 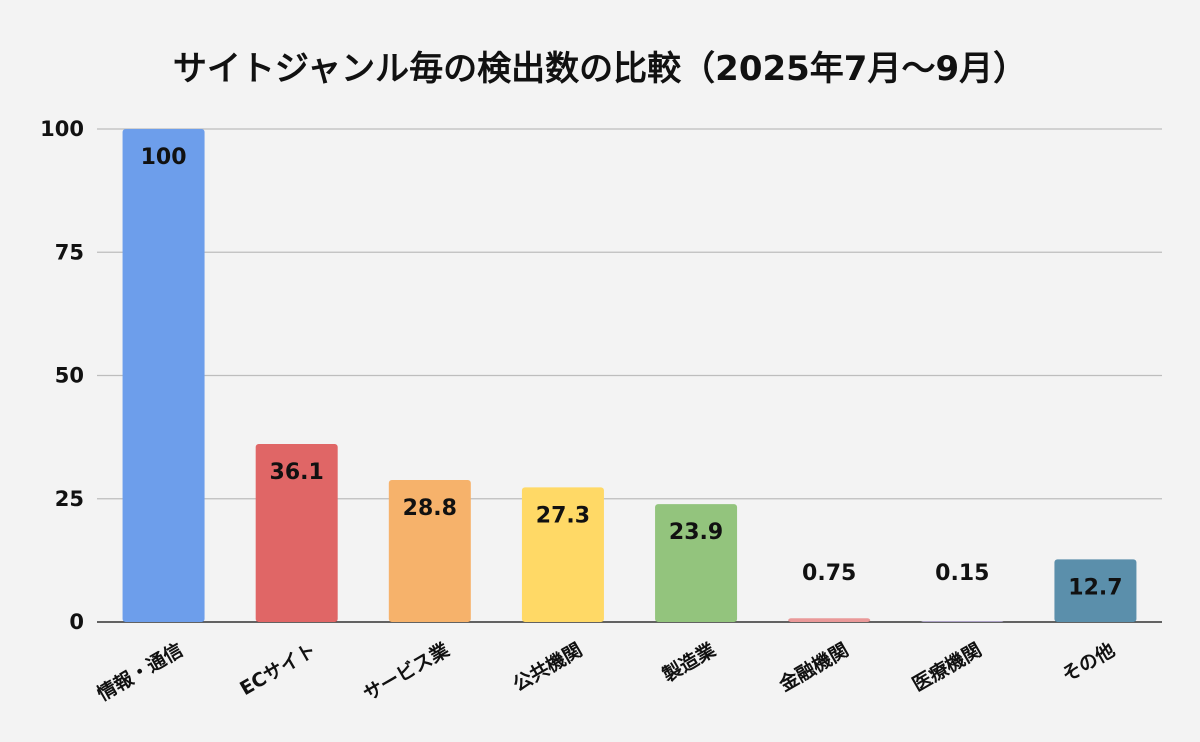 I want to click on x-tick-label: 金融機関, so click(x=813, y=667).